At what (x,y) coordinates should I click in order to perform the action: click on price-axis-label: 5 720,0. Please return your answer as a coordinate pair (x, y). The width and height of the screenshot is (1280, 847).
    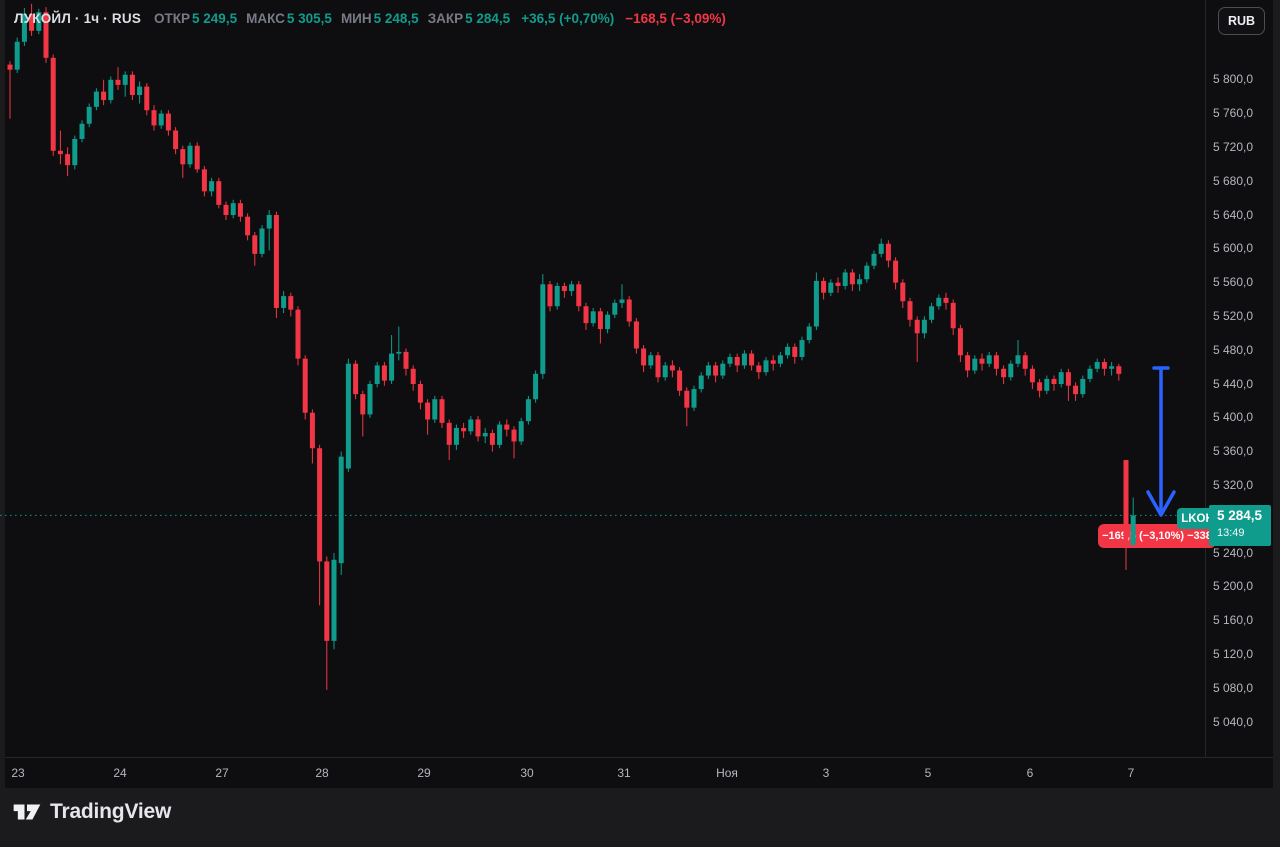
    Looking at the image, I should click on (1233, 146).